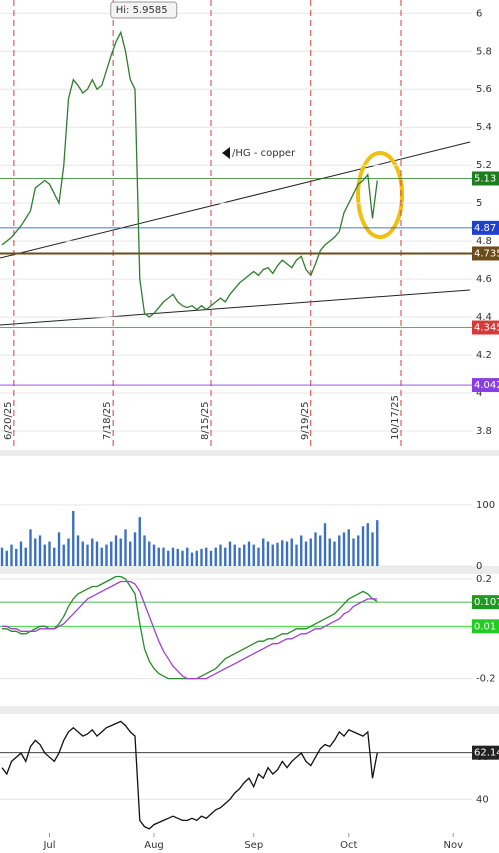  Describe the element at coordinates (235, 200) in the screenshot. I see `trend-line` at that location.